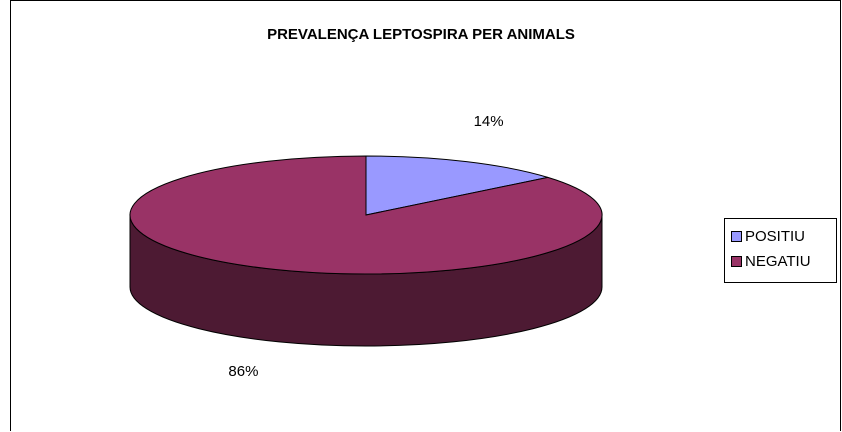  Describe the element at coordinates (736, 261) in the screenshot. I see `legend-swatch-negatiu` at that location.